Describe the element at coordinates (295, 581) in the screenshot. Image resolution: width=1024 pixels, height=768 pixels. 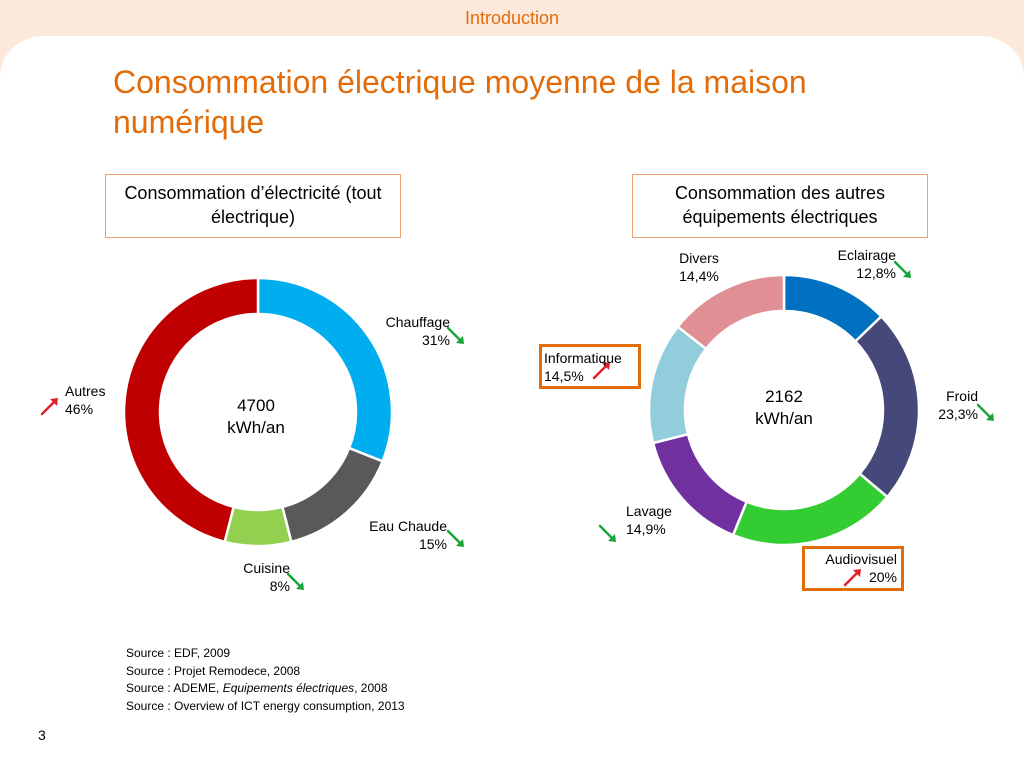
I see `trend-down-arrow-icon-cuisine` at that location.